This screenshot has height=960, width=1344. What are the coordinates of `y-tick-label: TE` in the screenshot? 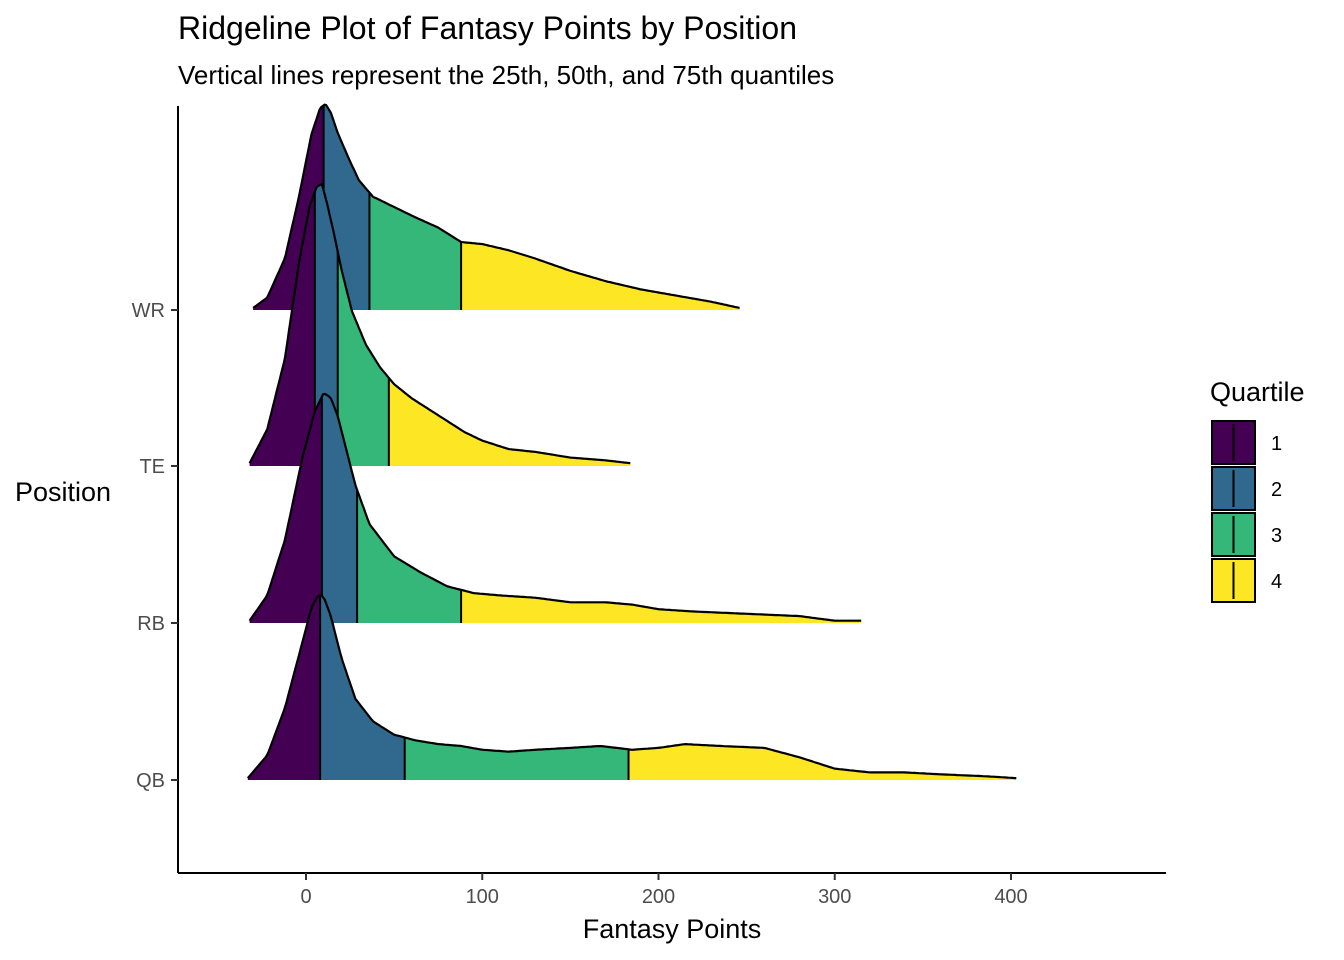 It's located at (152, 467).